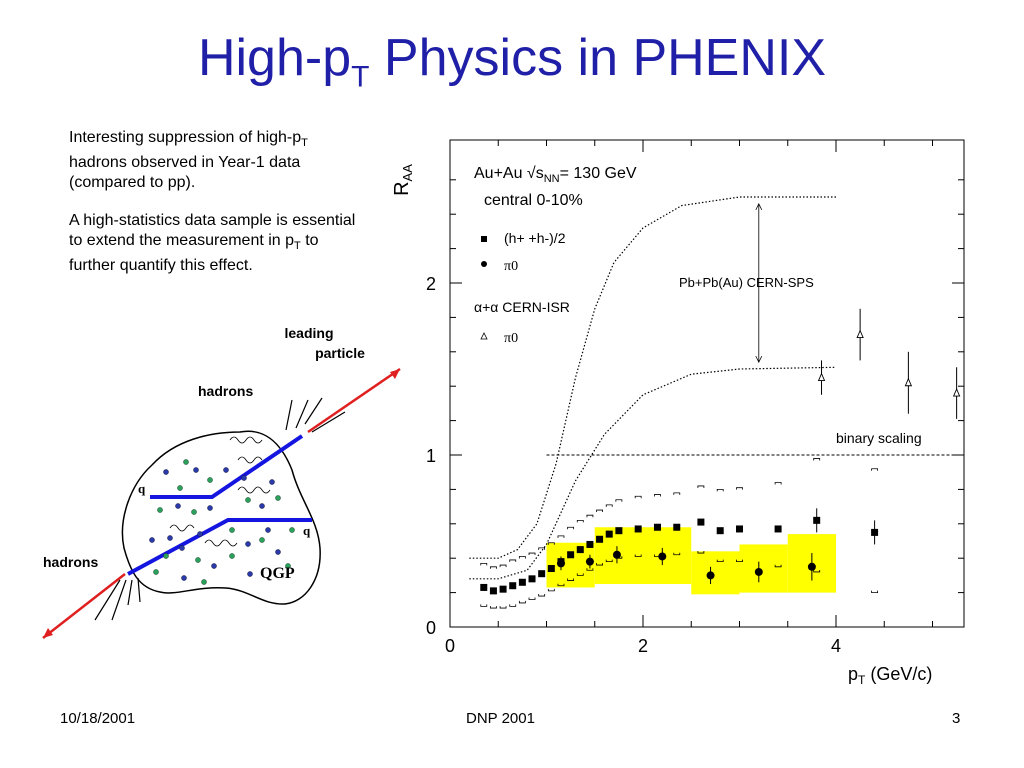  I want to click on legend-square-marker, so click(484, 239).